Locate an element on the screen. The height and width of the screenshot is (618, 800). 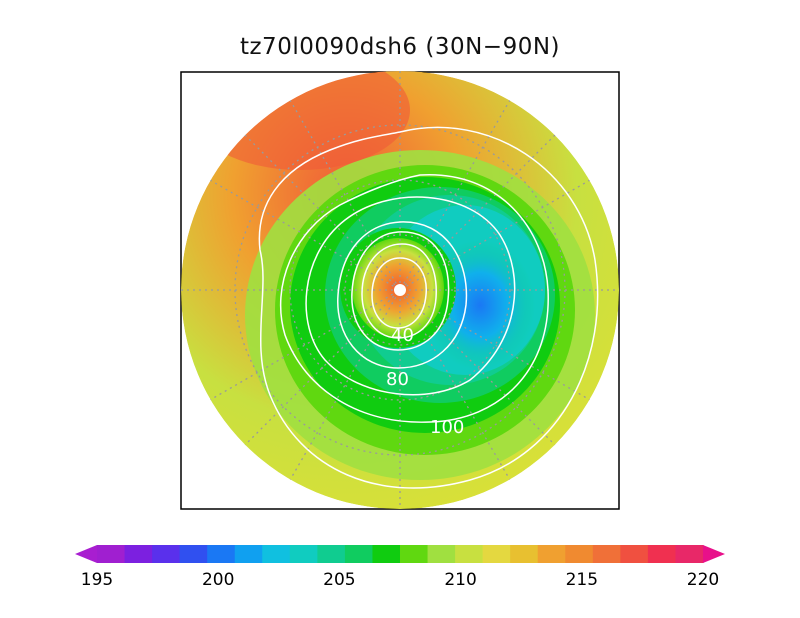
colorbar-min-arrow is located at coordinates (86, 554).